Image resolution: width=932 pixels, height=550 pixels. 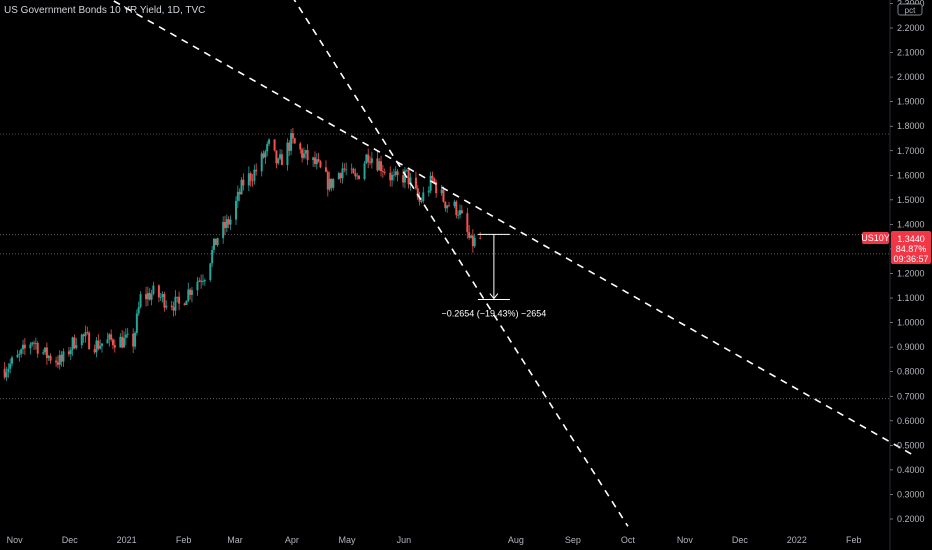 I want to click on price-tick-label: 0.4000, so click(x=911, y=470).